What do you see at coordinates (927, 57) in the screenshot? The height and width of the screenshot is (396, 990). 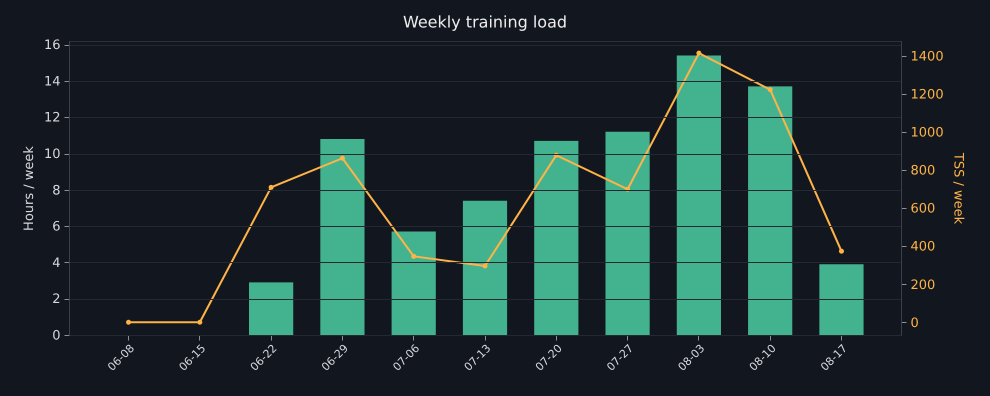 I see `y2-tick-label: 1400` at bounding box center [927, 57].